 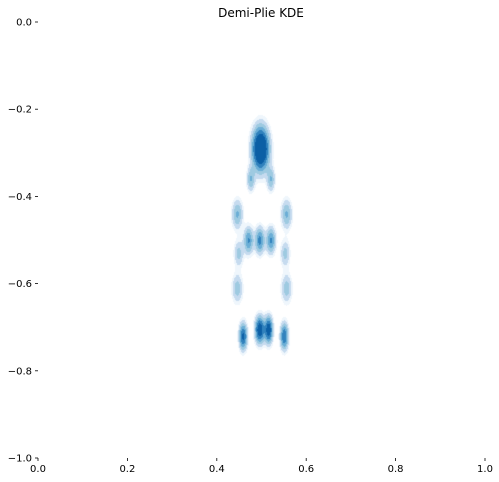 I want to click on x-tick-label: 0.8, so click(x=396, y=469).